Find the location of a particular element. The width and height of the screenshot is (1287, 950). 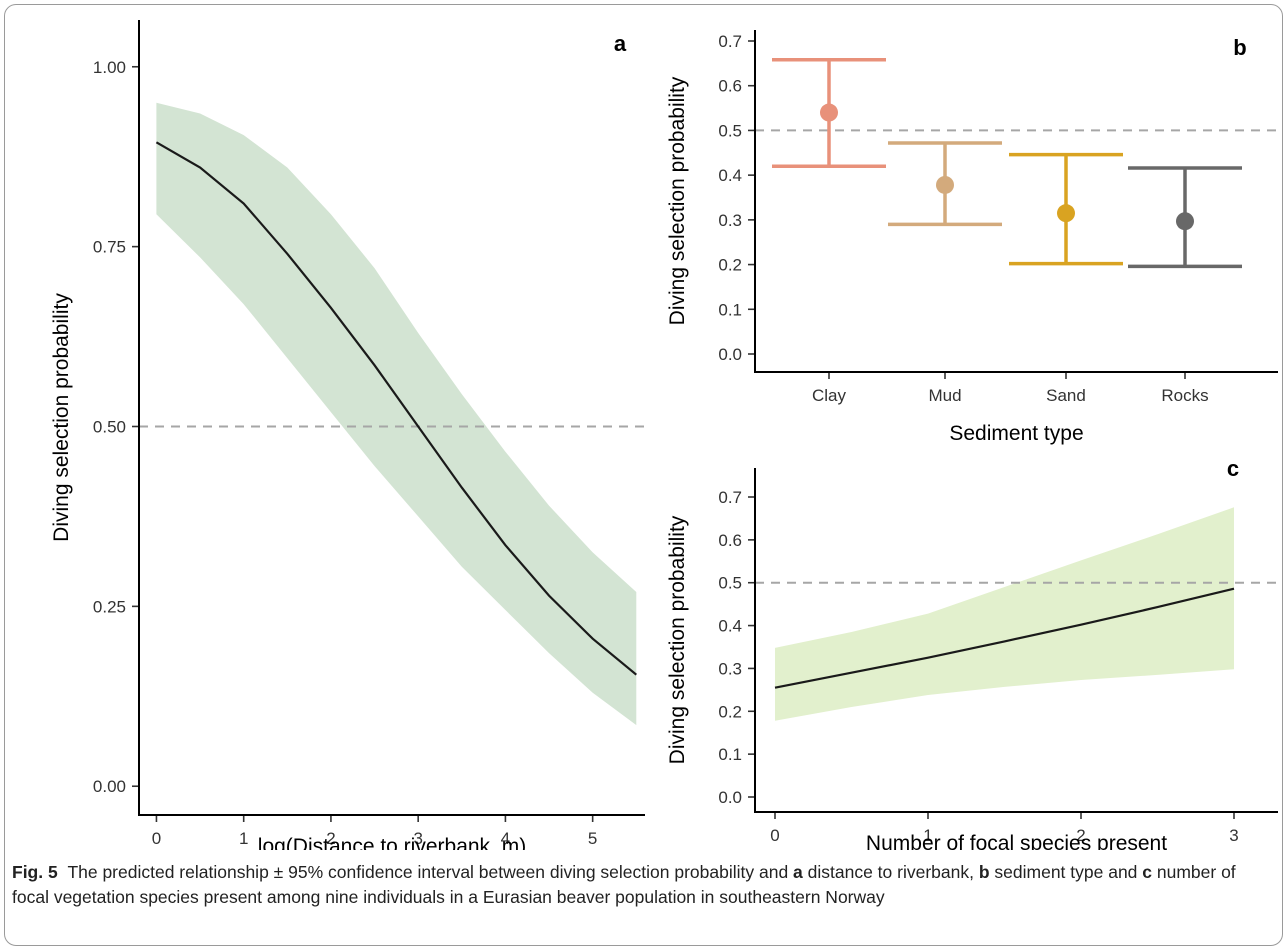

b-x-ticks: Clay Mud Sand Rocks is located at coordinates (1010, 388).